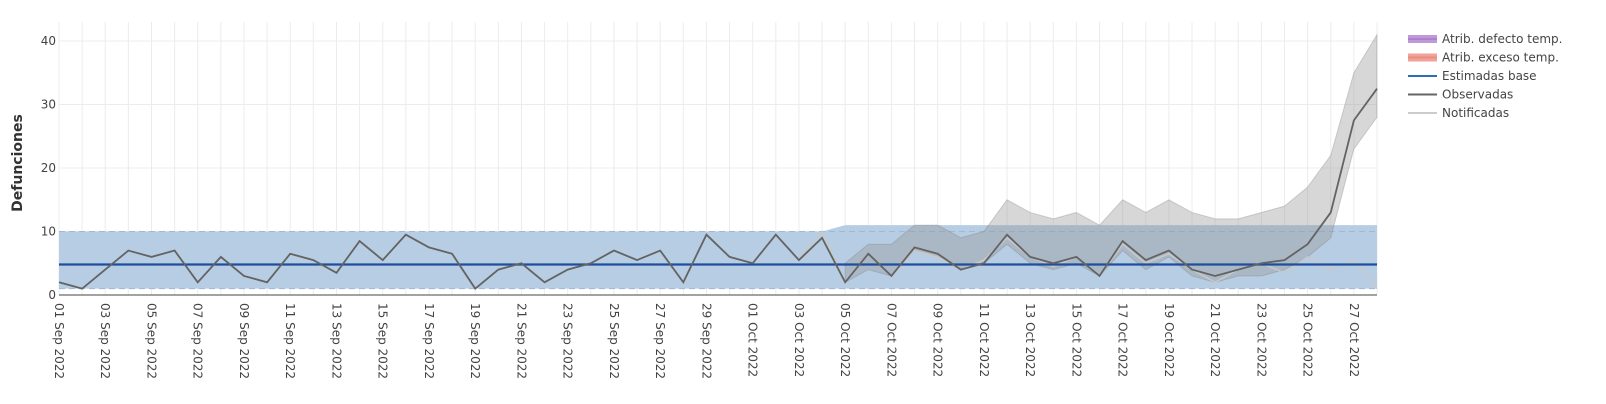 The width and height of the screenshot is (1606, 404). What do you see at coordinates (1475, 113) in the screenshot?
I see `legend-label: Notificadas` at bounding box center [1475, 113].